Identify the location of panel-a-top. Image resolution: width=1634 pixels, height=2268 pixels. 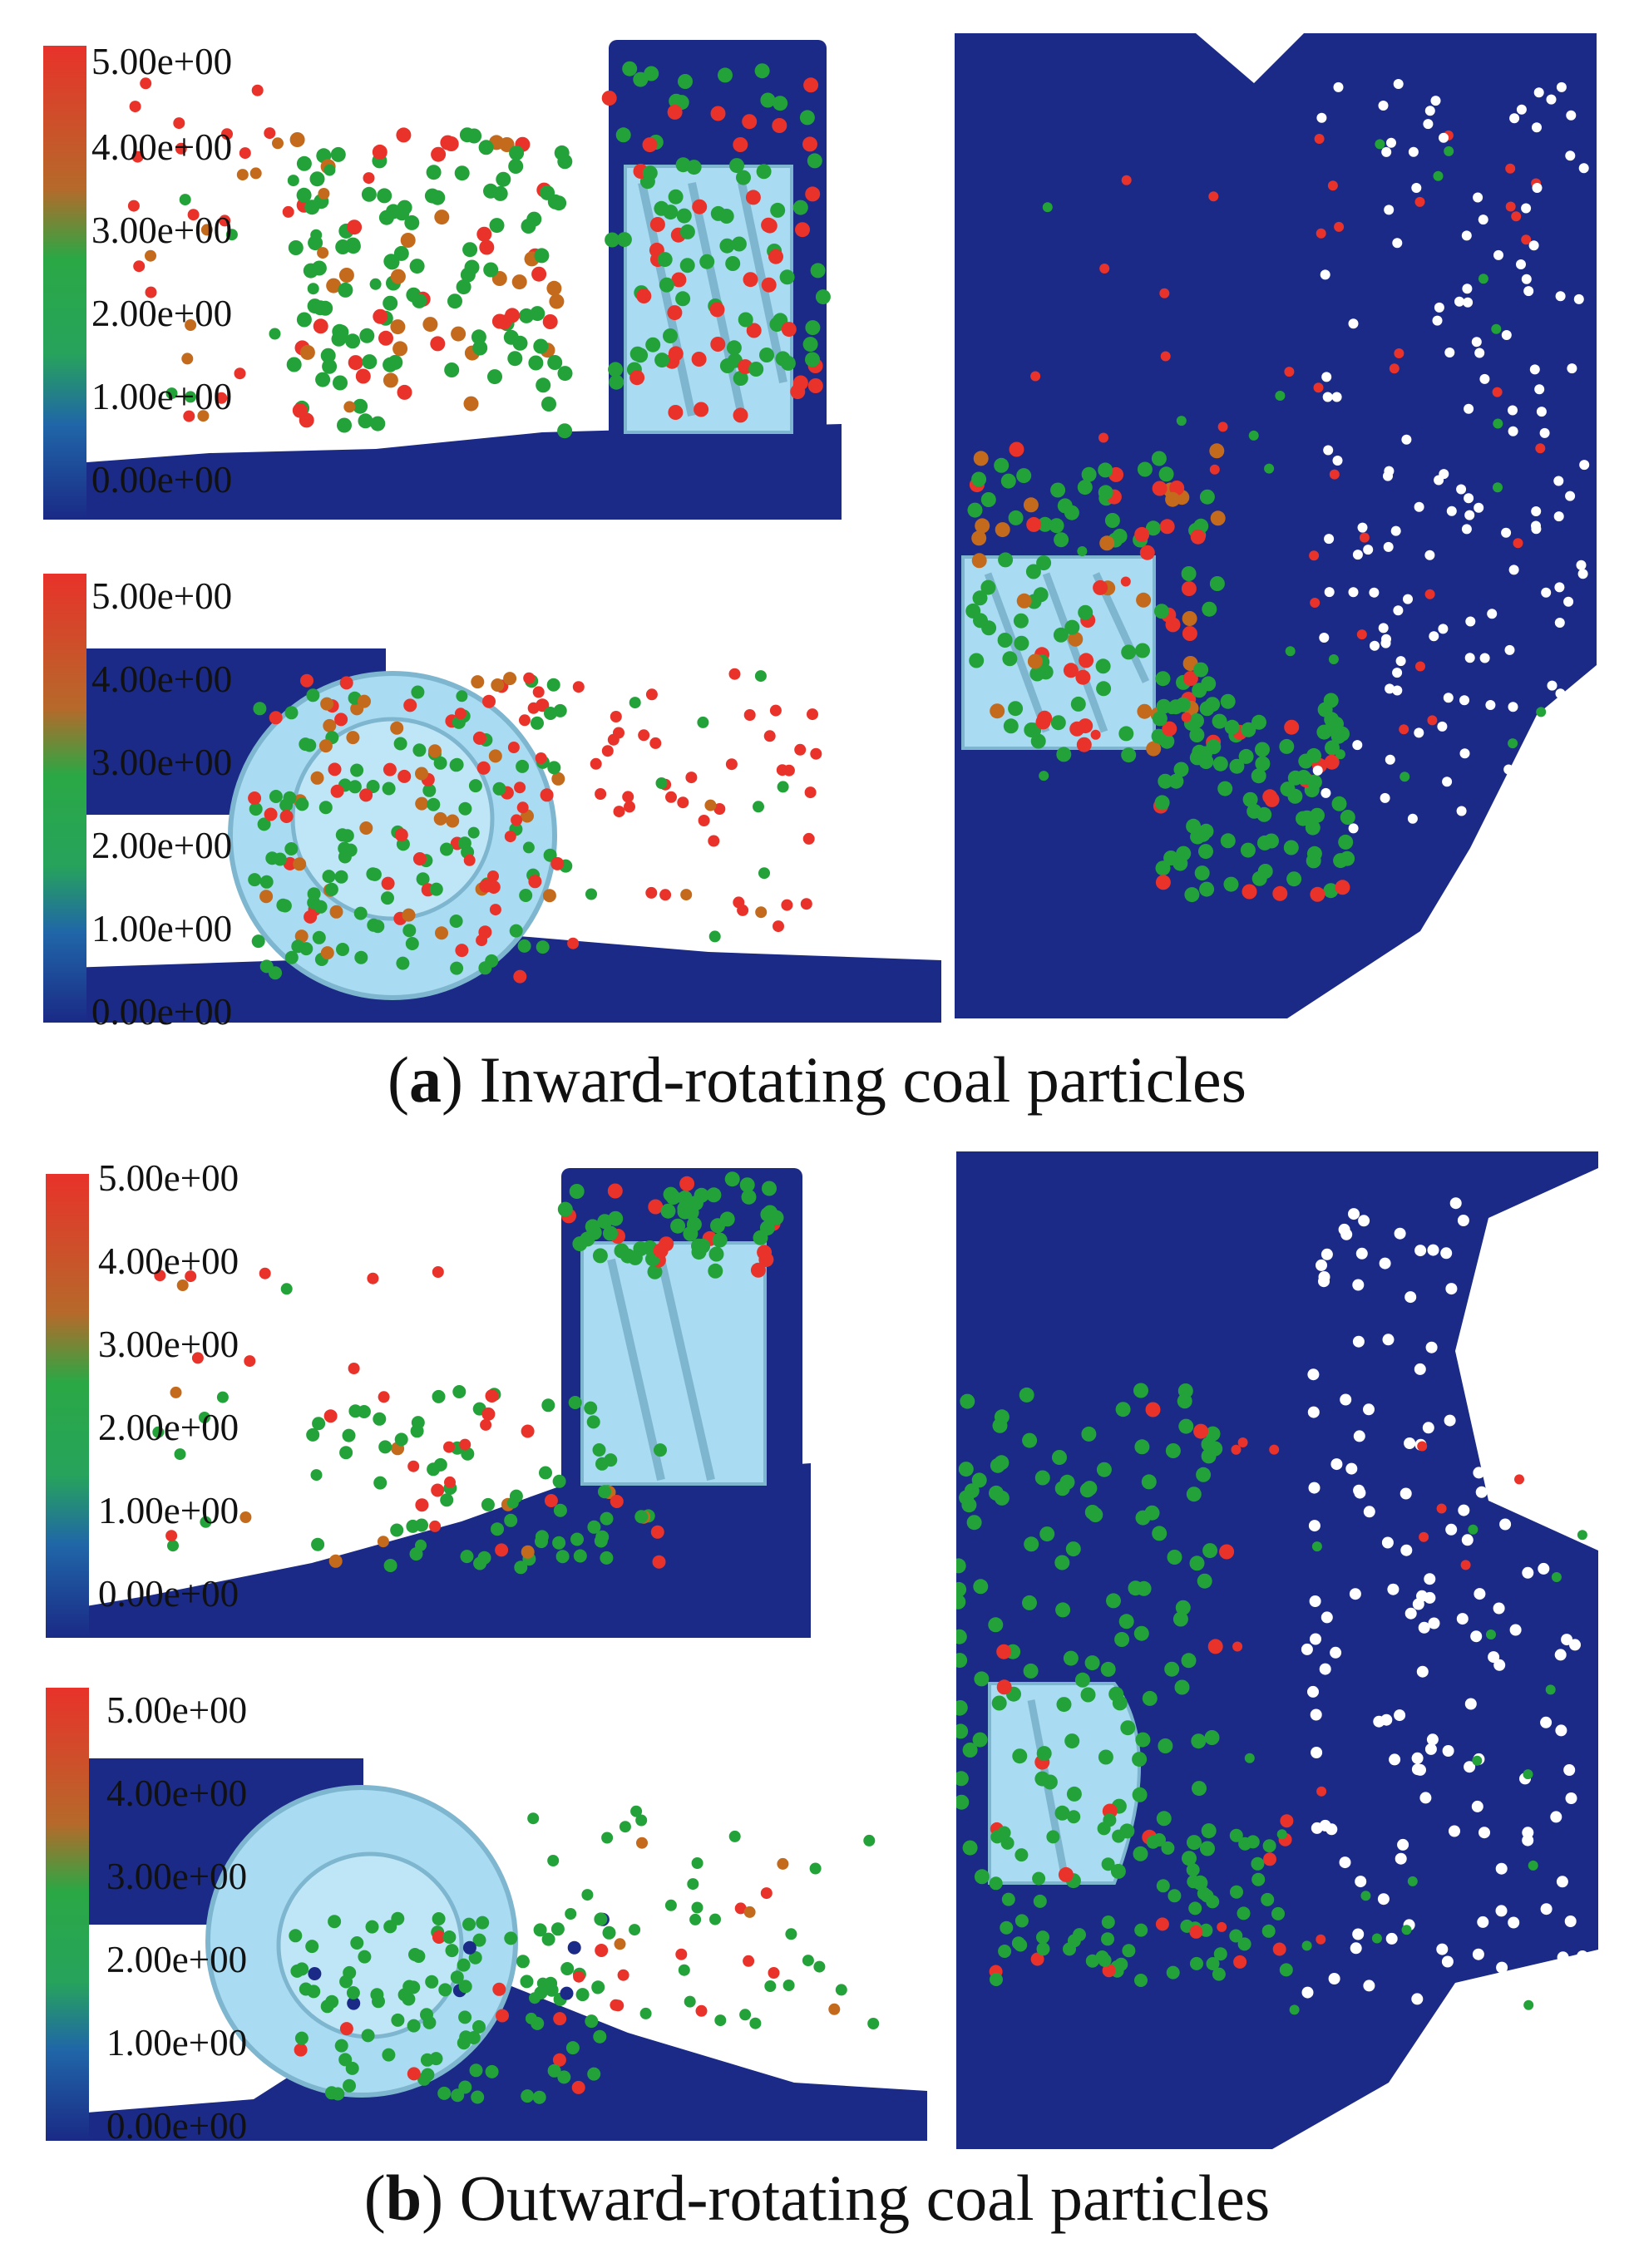
(442, 276).